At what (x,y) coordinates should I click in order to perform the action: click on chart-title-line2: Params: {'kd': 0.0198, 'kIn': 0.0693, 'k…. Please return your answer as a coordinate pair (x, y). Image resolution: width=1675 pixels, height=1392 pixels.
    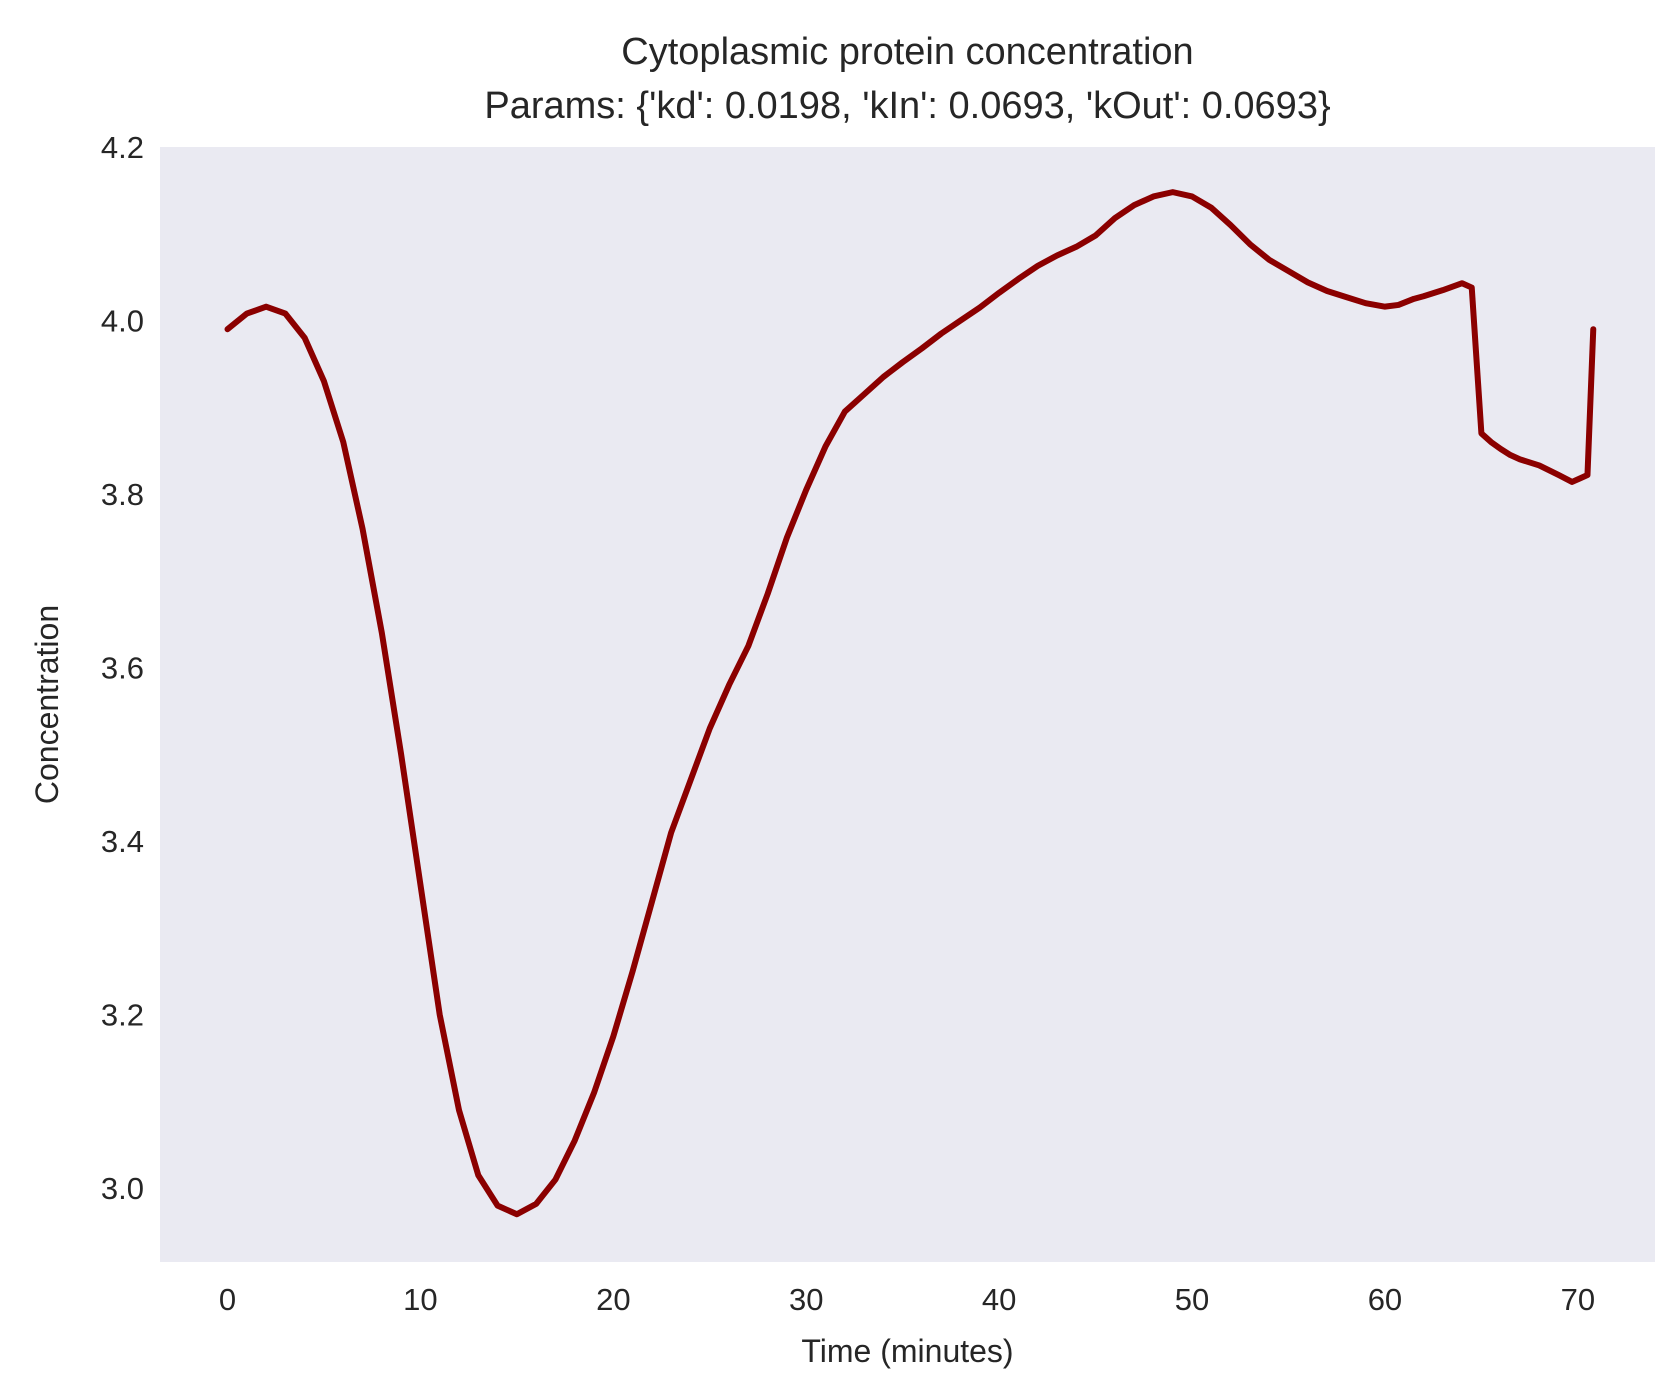
    Looking at the image, I should click on (907, 106).